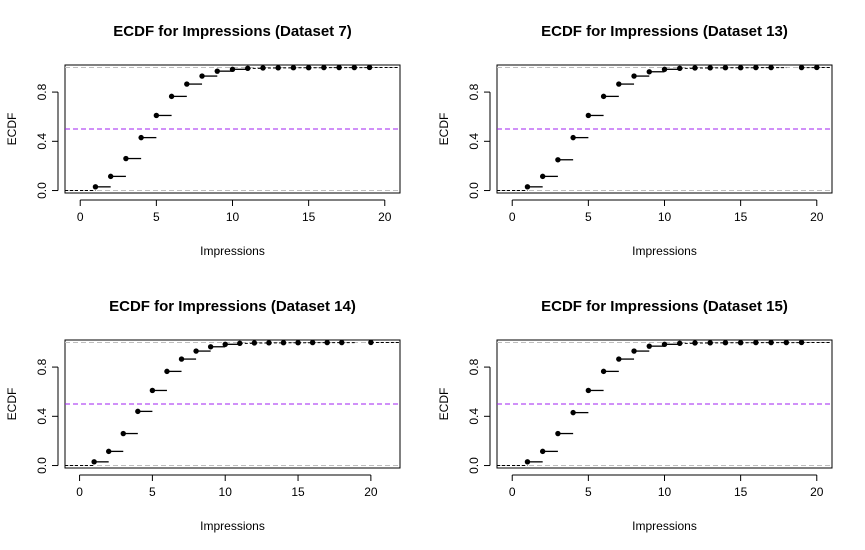 The width and height of the screenshot is (865, 550). I want to click on panel-title: ECDF for Impressions (Dataset 14), so click(232, 306).